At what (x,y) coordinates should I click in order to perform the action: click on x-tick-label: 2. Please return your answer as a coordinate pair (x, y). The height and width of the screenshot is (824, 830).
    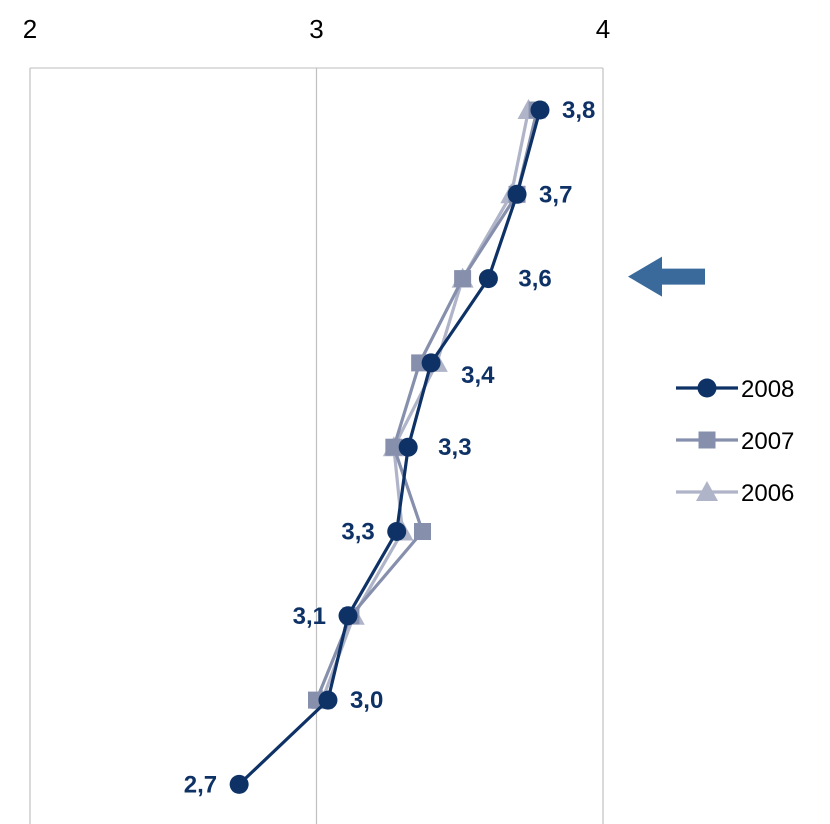
    Looking at the image, I should click on (30, 29).